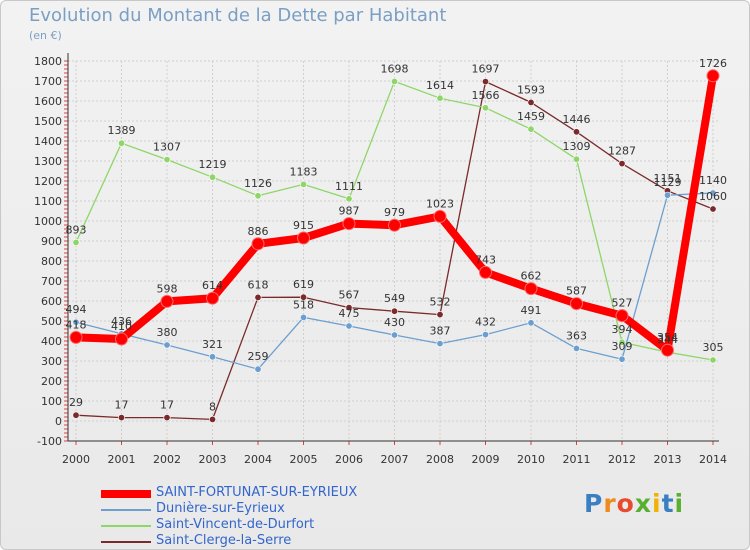 This screenshot has width=750, height=550. I want to click on legend-label: SAINT-FORTUNAT-SUR-EYRIEUX, so click(257, 492).